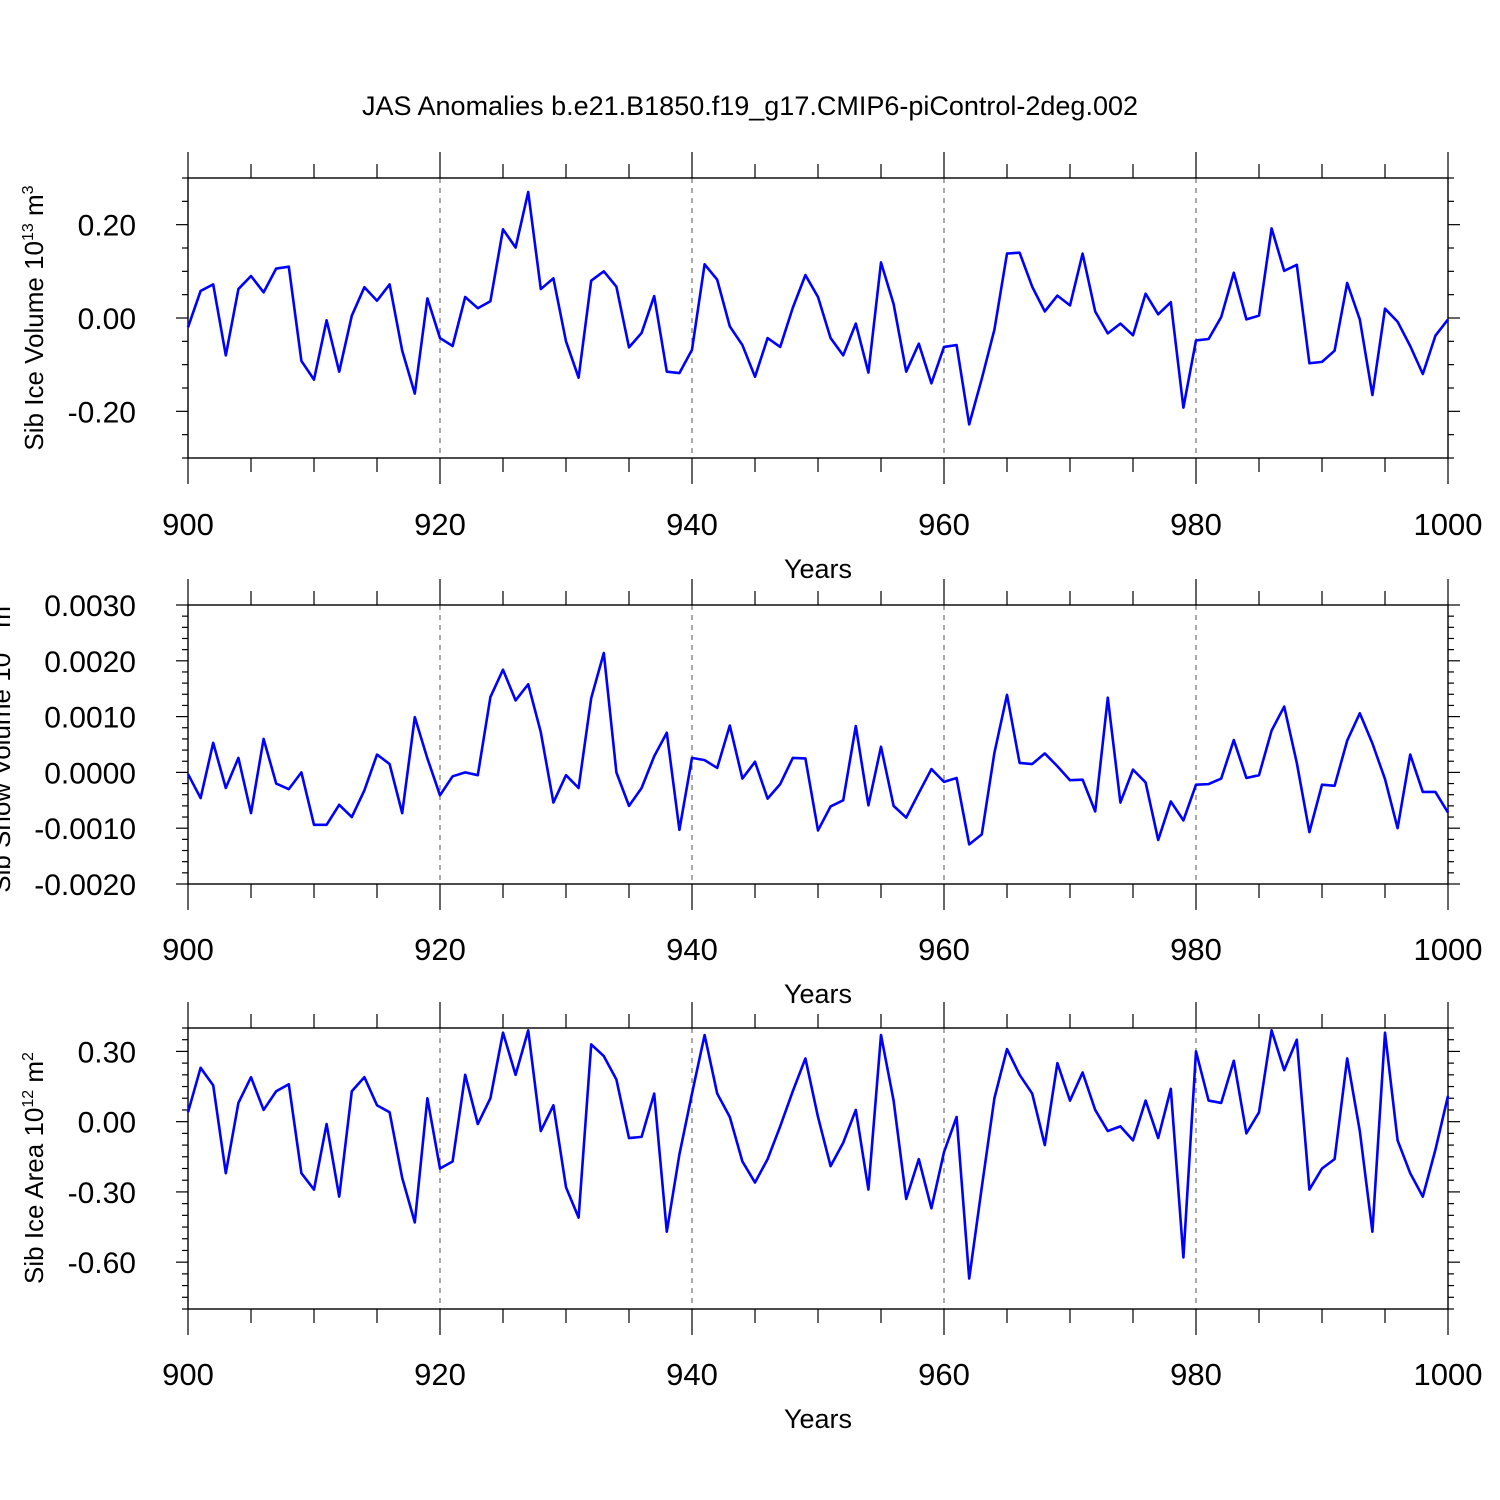 This screenshot has height=1500, width=1500. I want to click on ice-area-ytick-label-2: 0.00, so click(107, 1123).